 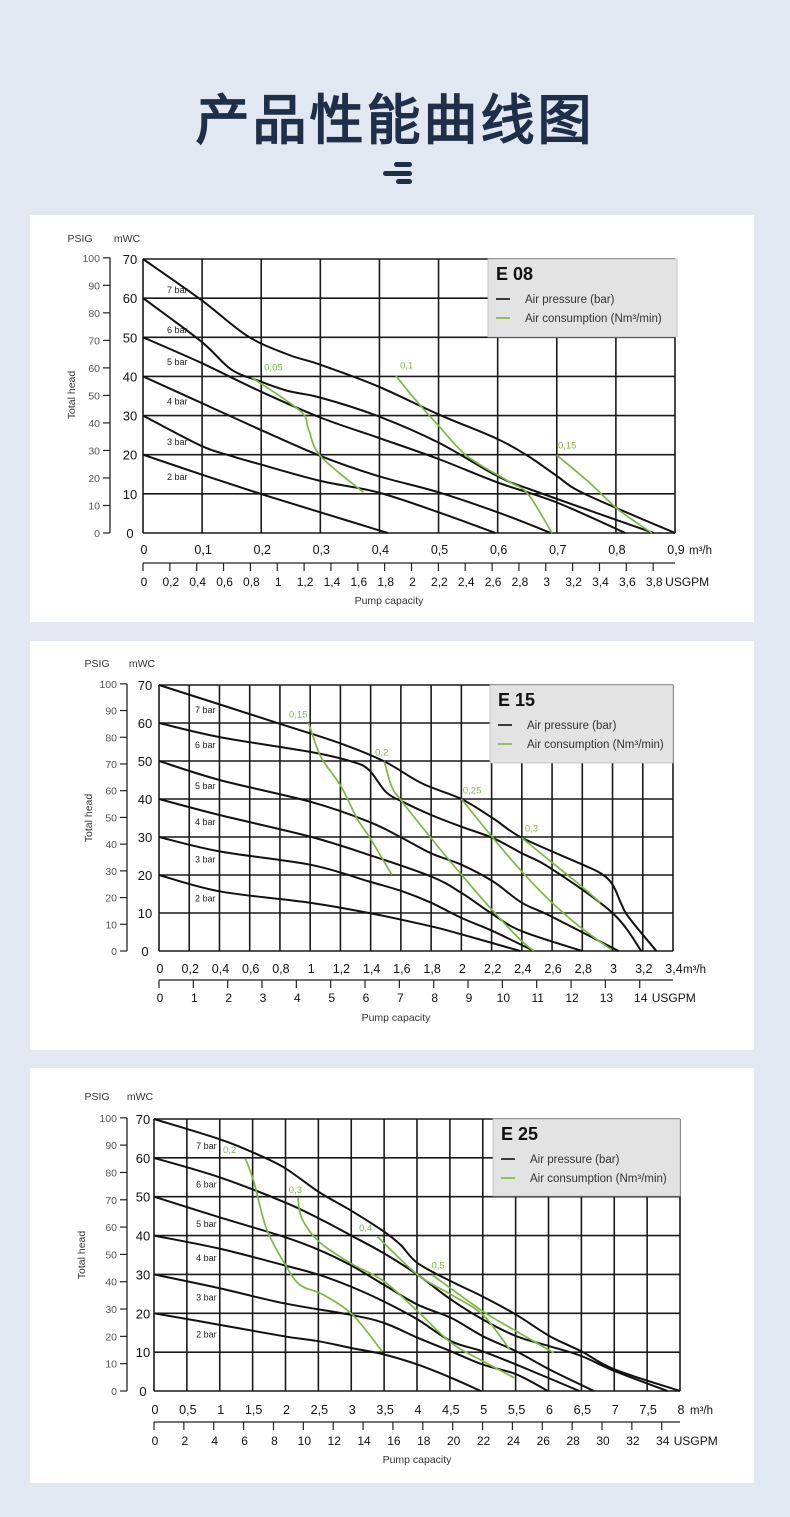 What do you see at coordinates (206, 1335) in the screenshot?
I see `pressure-curve-label: 2 bar` at bounding box center [206, 1335].